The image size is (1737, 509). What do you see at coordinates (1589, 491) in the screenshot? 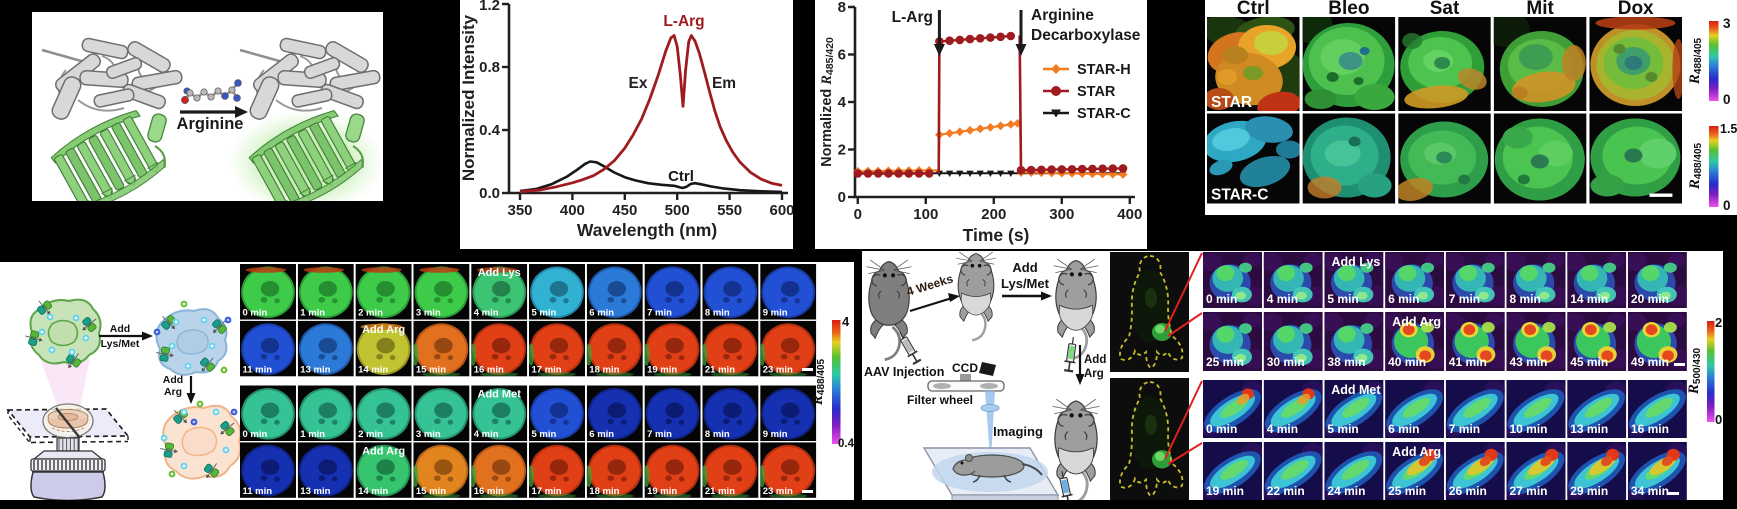
I see `svg-text: 29 min` at bounding box center [1589, 491].